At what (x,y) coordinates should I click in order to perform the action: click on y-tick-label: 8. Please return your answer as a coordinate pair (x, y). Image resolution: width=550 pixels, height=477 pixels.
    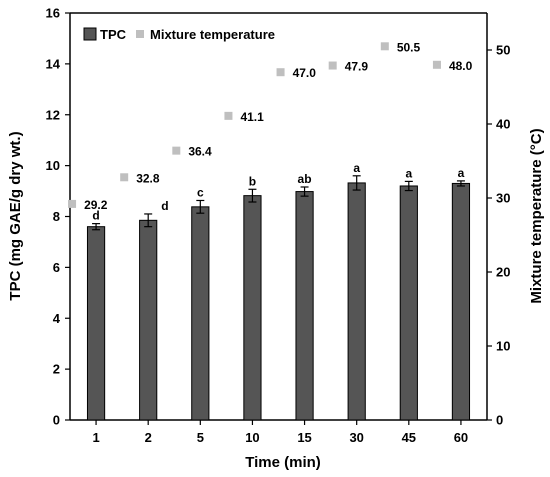
    Looking at the image, I should click on (56, 216).